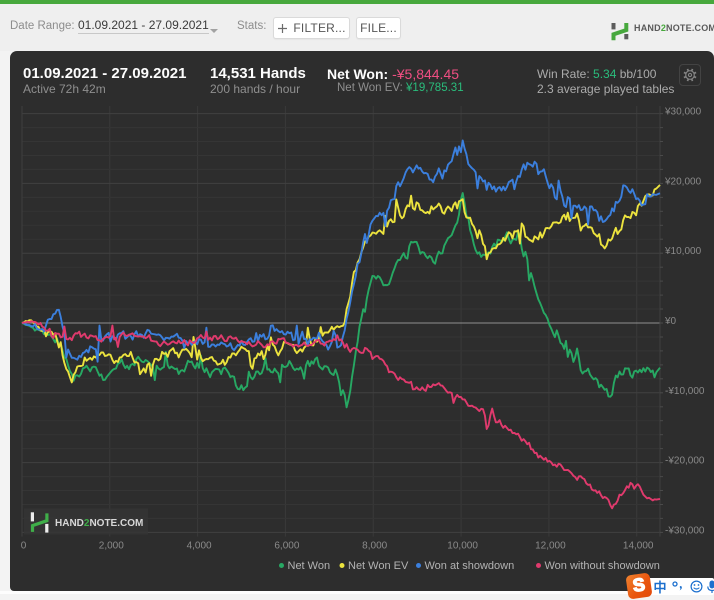 Image resolution: width=714 pixels, height=600 pixels. I want to click on svg-text: Won at showdown, so click(470, 566).